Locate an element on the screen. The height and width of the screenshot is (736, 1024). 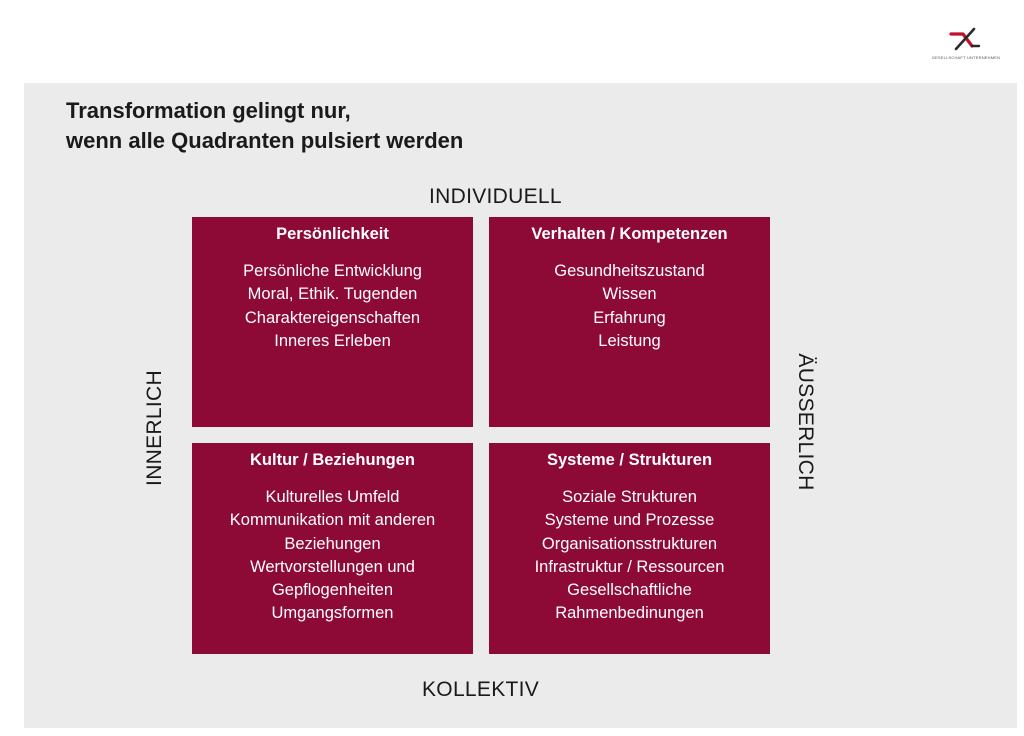
quadrant-item: Kommunikation mit anderen is located at coordinates (332, 520).